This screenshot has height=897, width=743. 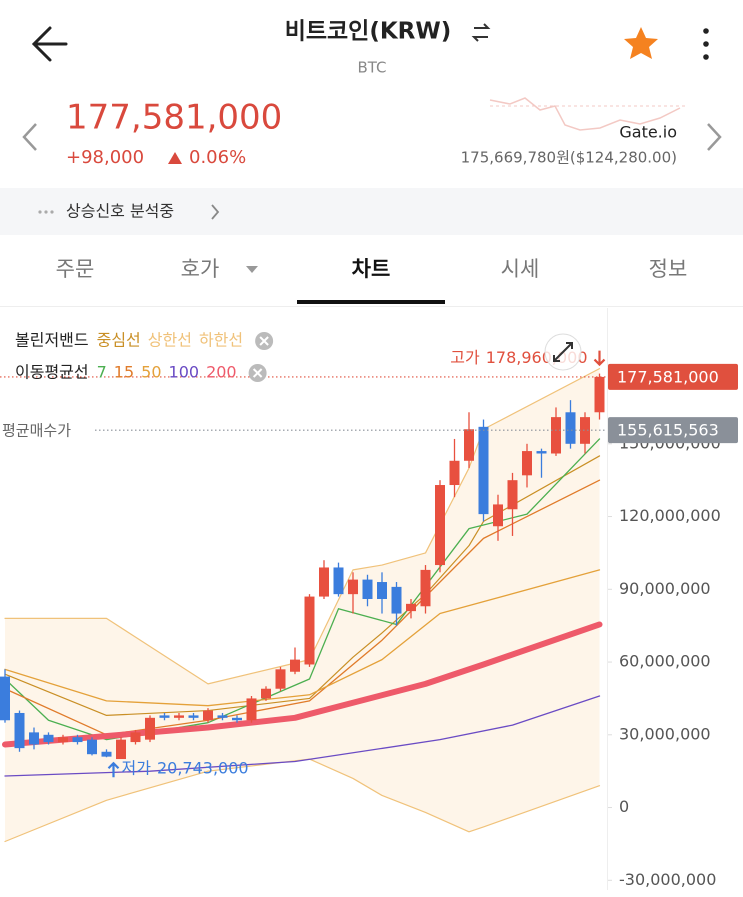 I want to click on price-line-name: 평균매수가, so click(x=36, y=431).